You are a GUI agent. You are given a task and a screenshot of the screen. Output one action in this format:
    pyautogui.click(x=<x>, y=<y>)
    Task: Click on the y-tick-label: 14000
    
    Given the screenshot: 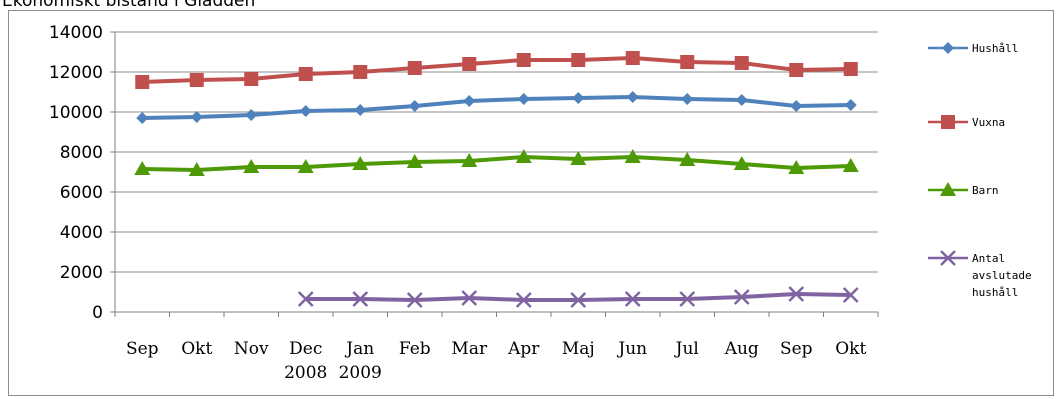 What is the action you would take?
    pyautogui.click(x=76, y=33)
    